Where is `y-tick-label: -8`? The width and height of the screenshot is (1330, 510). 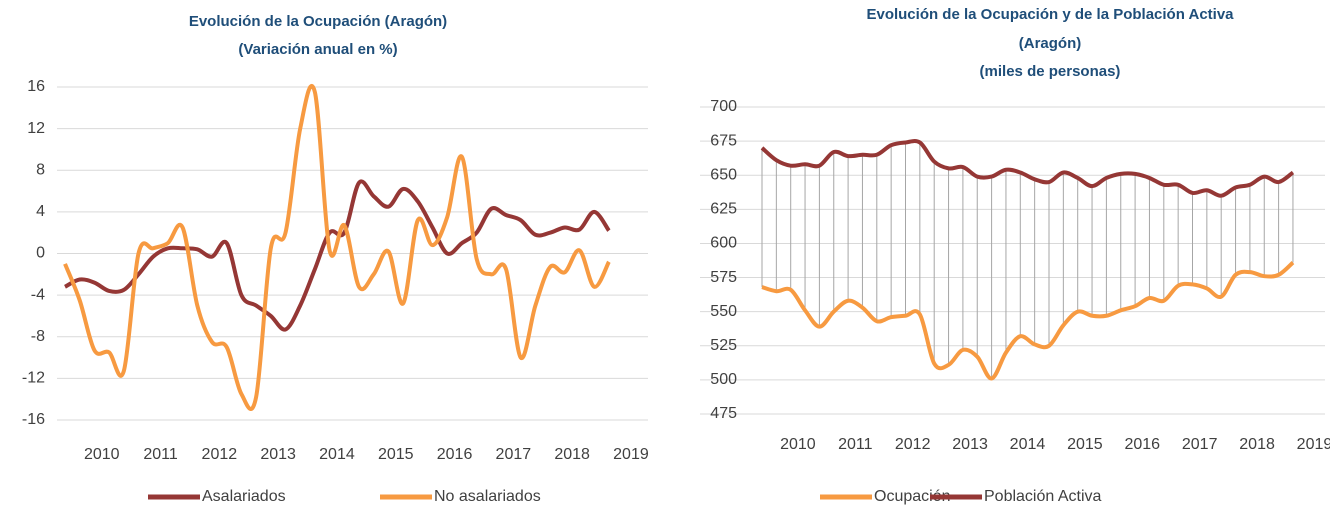 y-tick-label: -8 is located at coordinates (38, 336).